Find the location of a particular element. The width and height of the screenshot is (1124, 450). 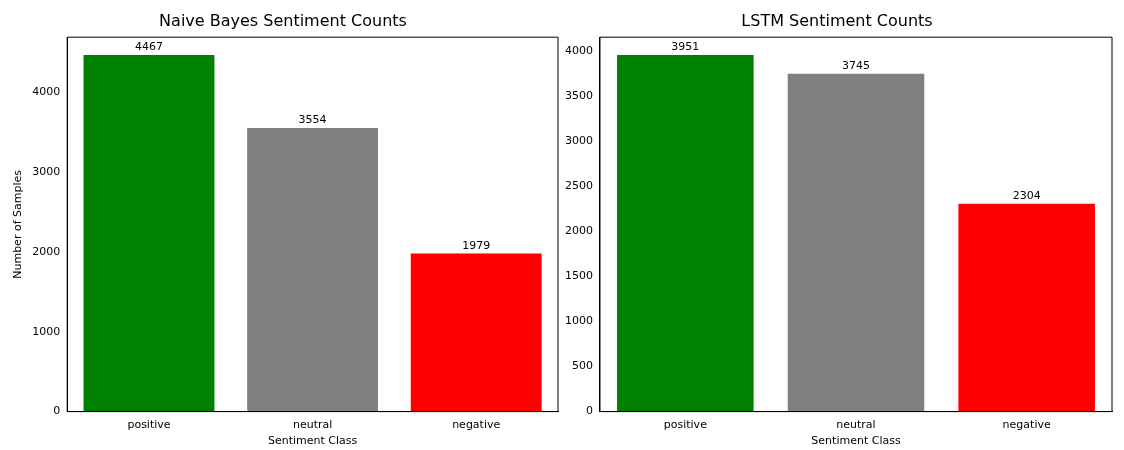

y-tick-label: 500 is located at coordinates (582, 366).